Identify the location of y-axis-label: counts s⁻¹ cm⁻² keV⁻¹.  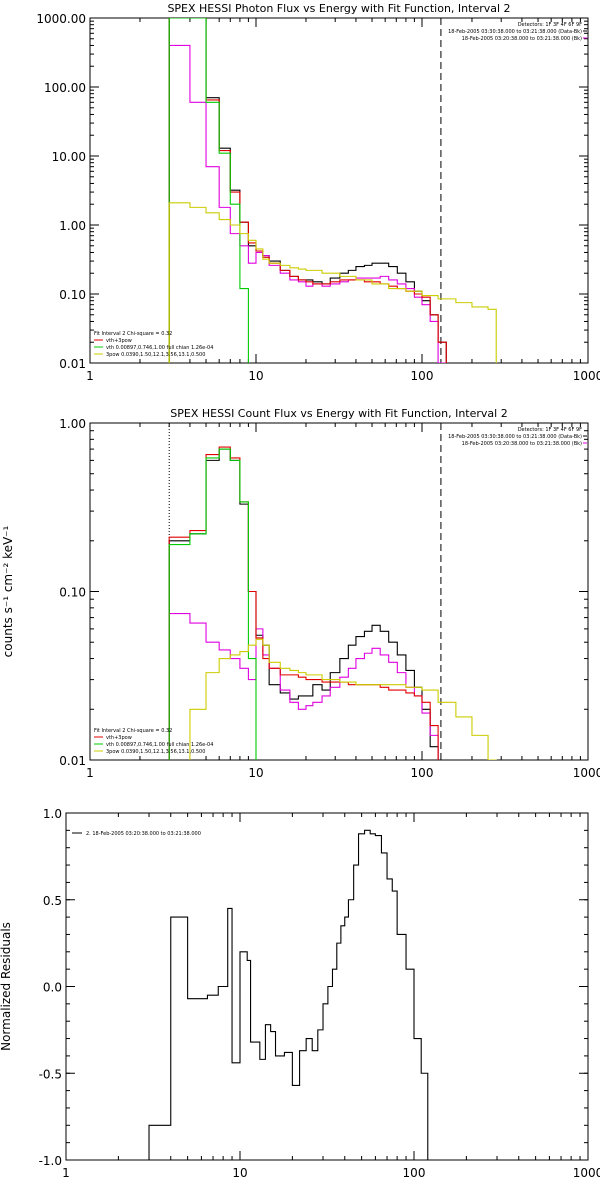
(8, 591).